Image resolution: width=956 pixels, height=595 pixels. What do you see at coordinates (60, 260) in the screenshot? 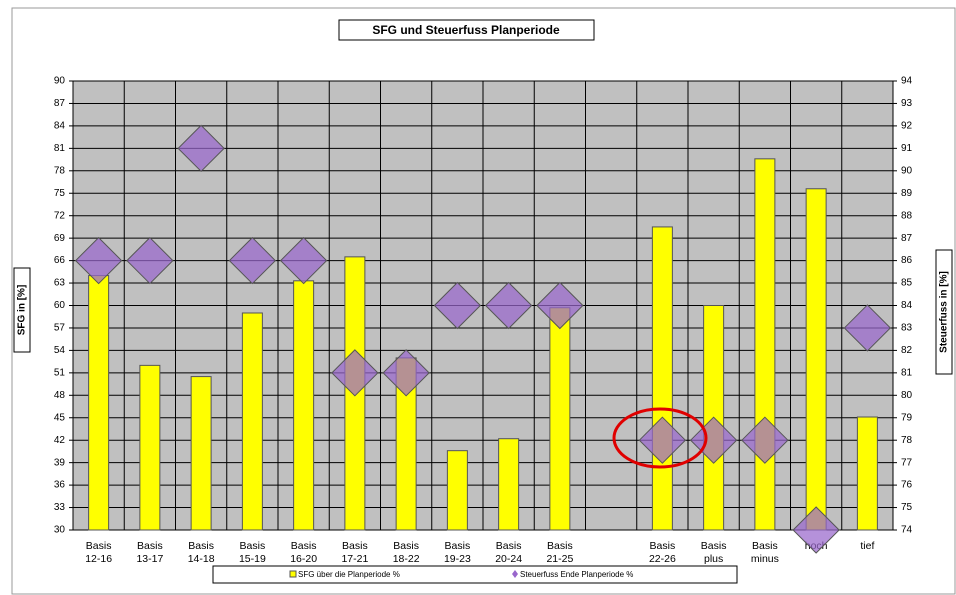
I see `y-tick-label: 66` at bounding box center [60, 260].